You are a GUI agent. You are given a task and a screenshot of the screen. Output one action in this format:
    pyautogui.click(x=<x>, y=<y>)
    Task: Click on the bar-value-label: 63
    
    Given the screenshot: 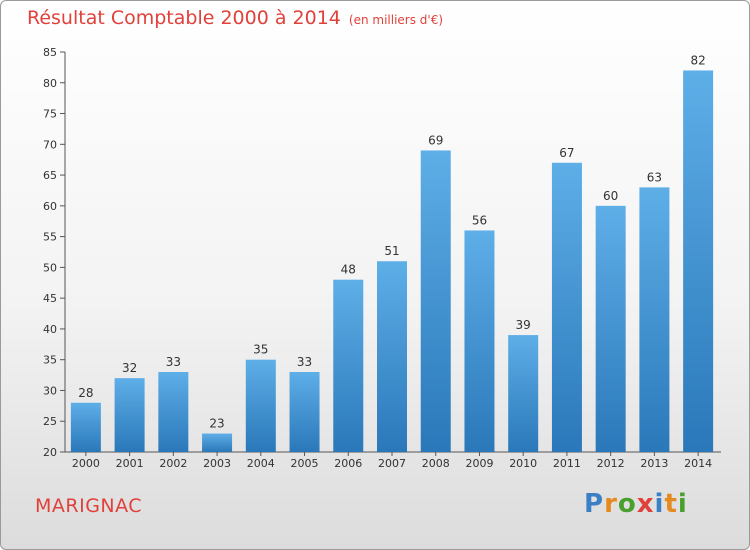 What is the action you would take?
    pyautogui.click(x=654, y=177)
    